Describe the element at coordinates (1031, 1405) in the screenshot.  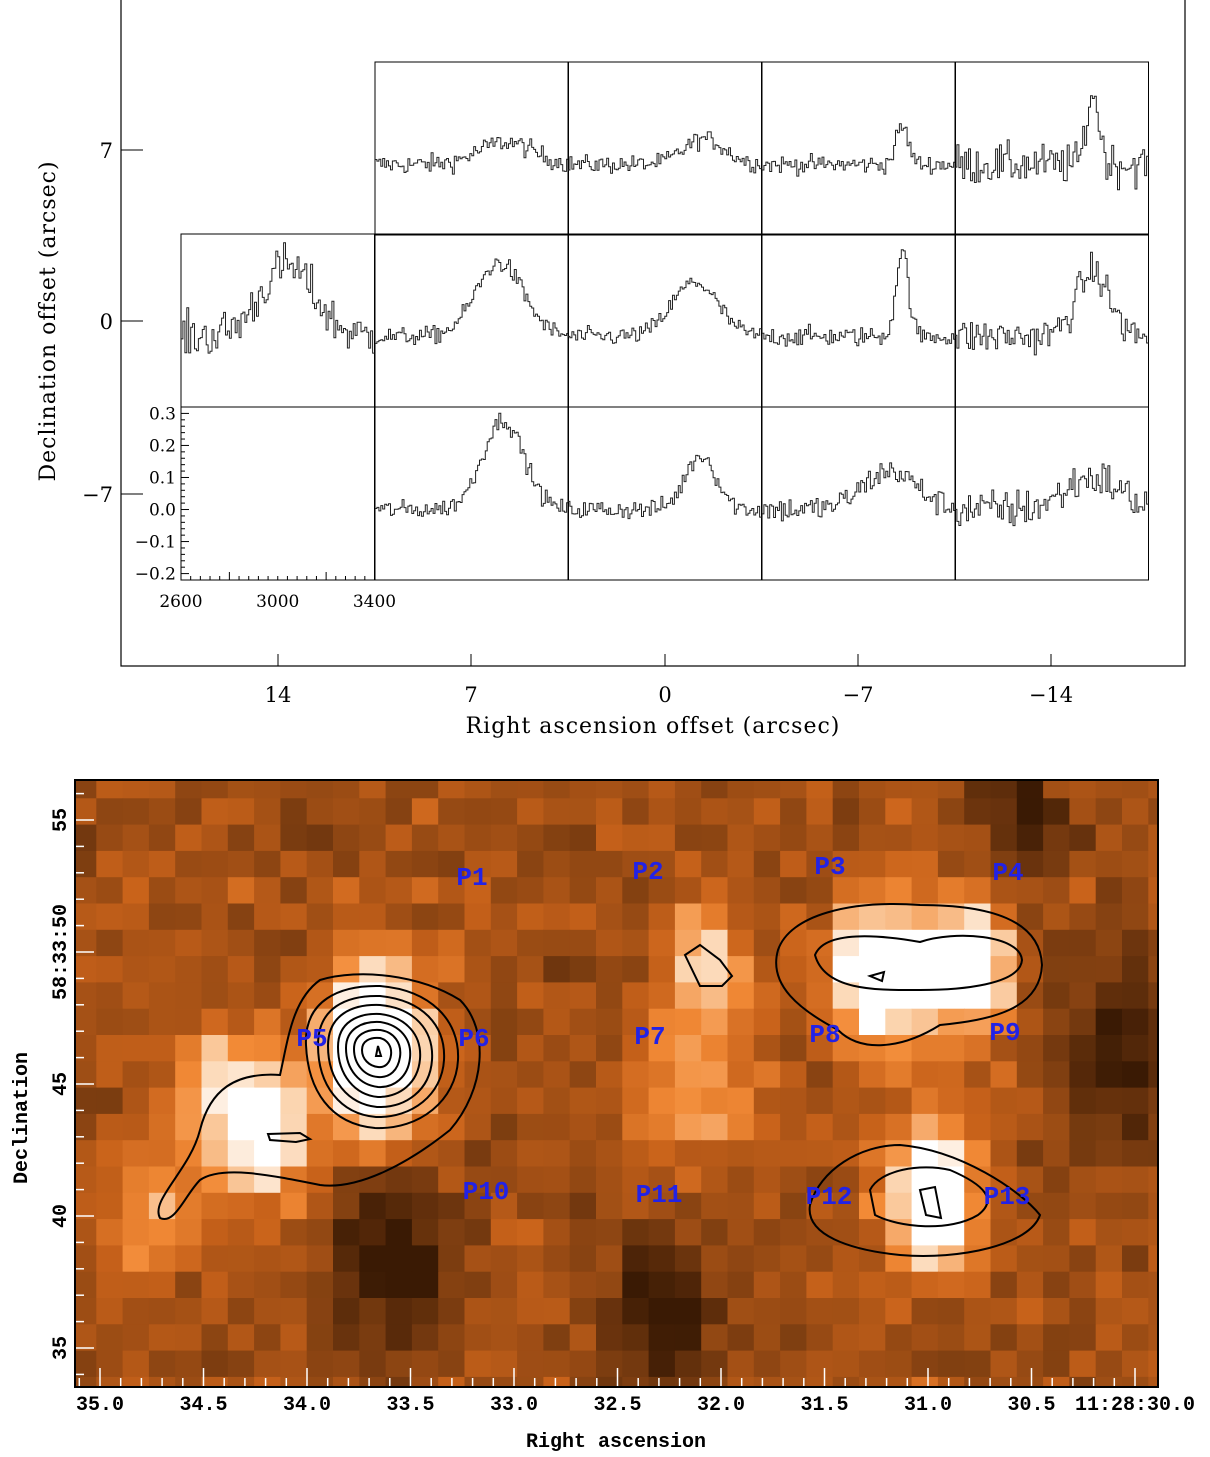
I see `x-tick-label: 30.5` at that location.